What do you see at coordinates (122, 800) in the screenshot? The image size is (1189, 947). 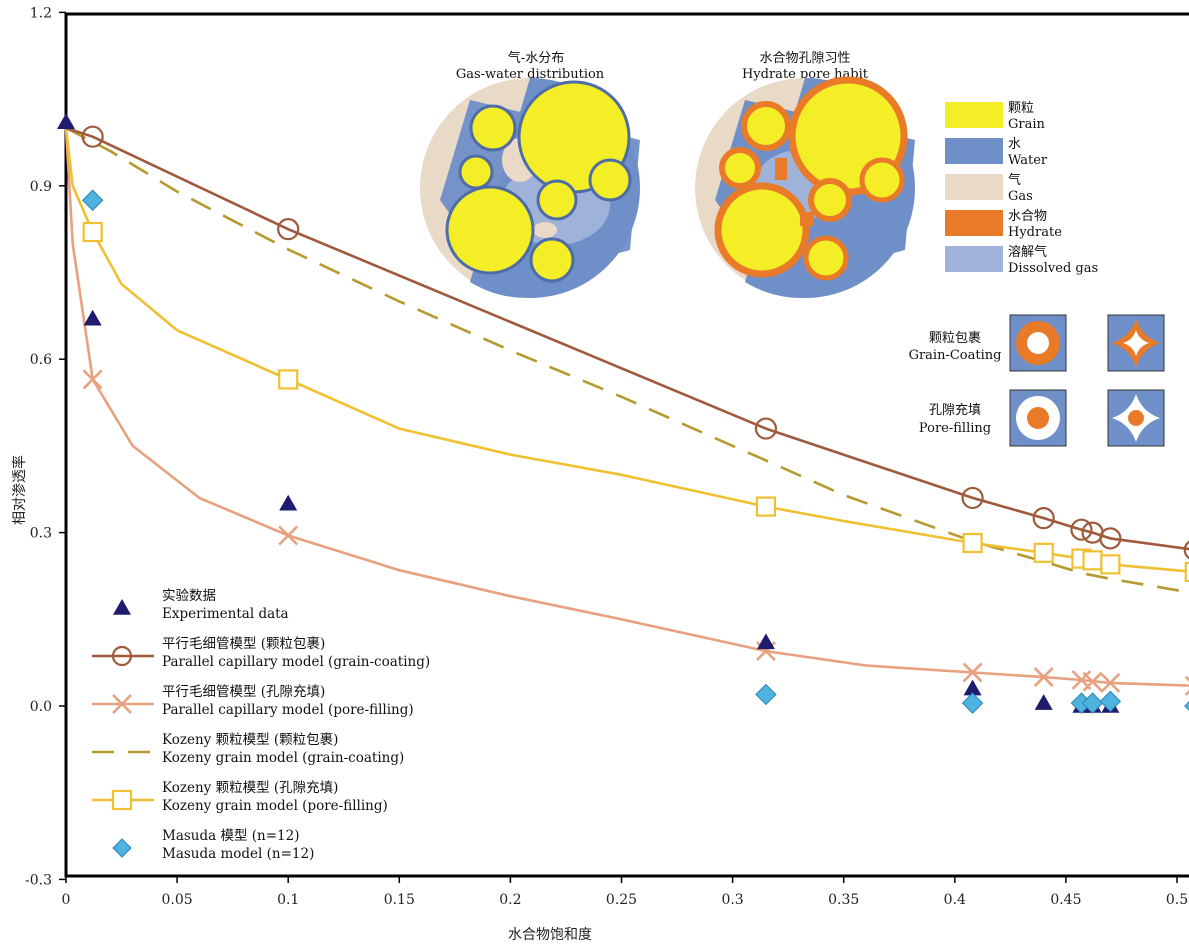 I see `legend-marker-kz_pf` at bounding box center [122, 800].